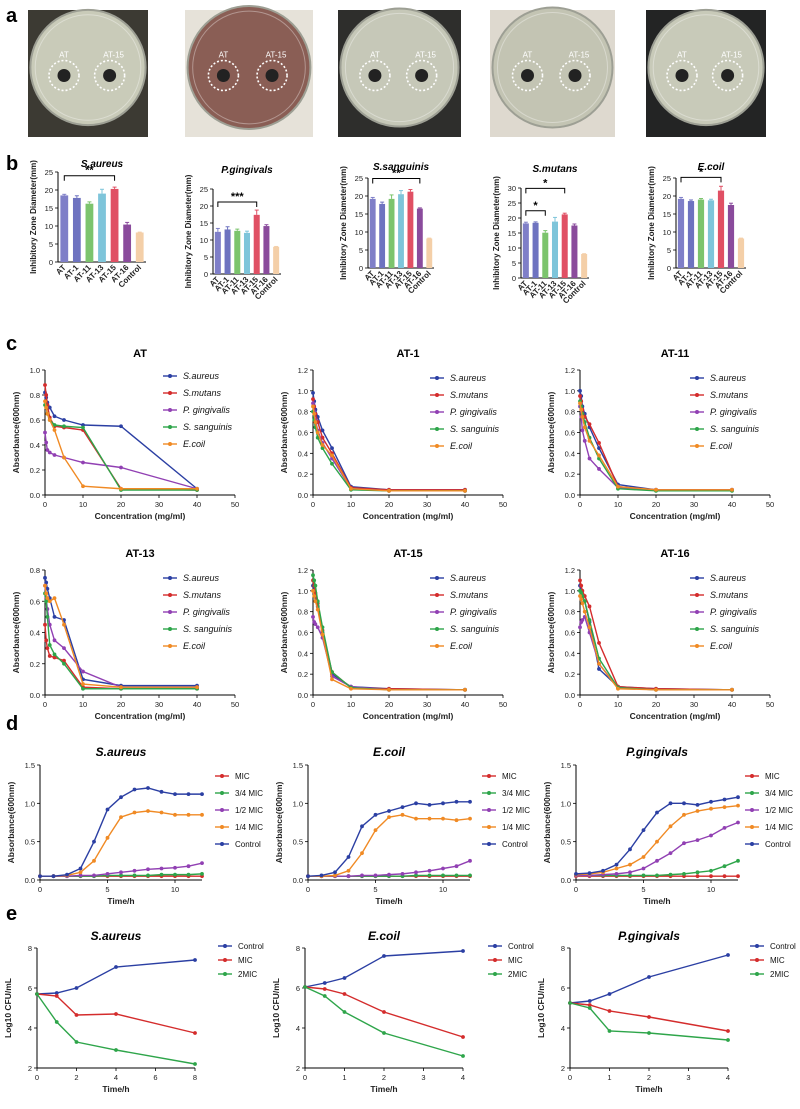 The width and height of the screenshot is (800, 1109). Describe the element at coordinates (30, 803) in the screenshot. I see `y-tick-label: 1.0` at that location.